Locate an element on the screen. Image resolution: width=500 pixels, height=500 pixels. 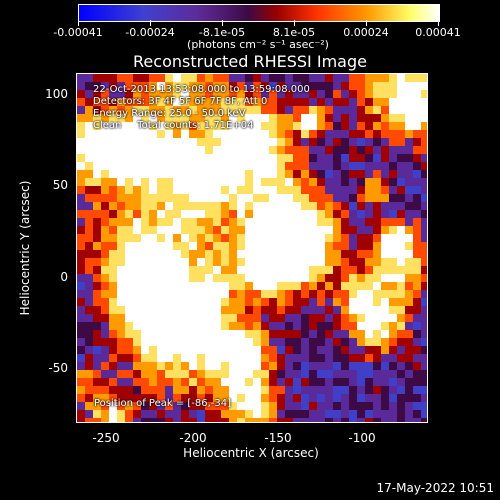
detectors: Detectors: 3F 4F 5F 6F 7F 8F, Att 0 is located at coordinates (180, 101).